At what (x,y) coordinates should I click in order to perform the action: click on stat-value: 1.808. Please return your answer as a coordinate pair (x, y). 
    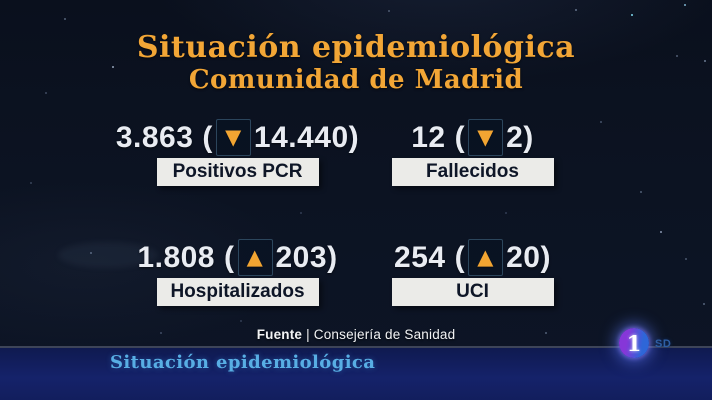
    Looking at the image, I should click on (176, 257).